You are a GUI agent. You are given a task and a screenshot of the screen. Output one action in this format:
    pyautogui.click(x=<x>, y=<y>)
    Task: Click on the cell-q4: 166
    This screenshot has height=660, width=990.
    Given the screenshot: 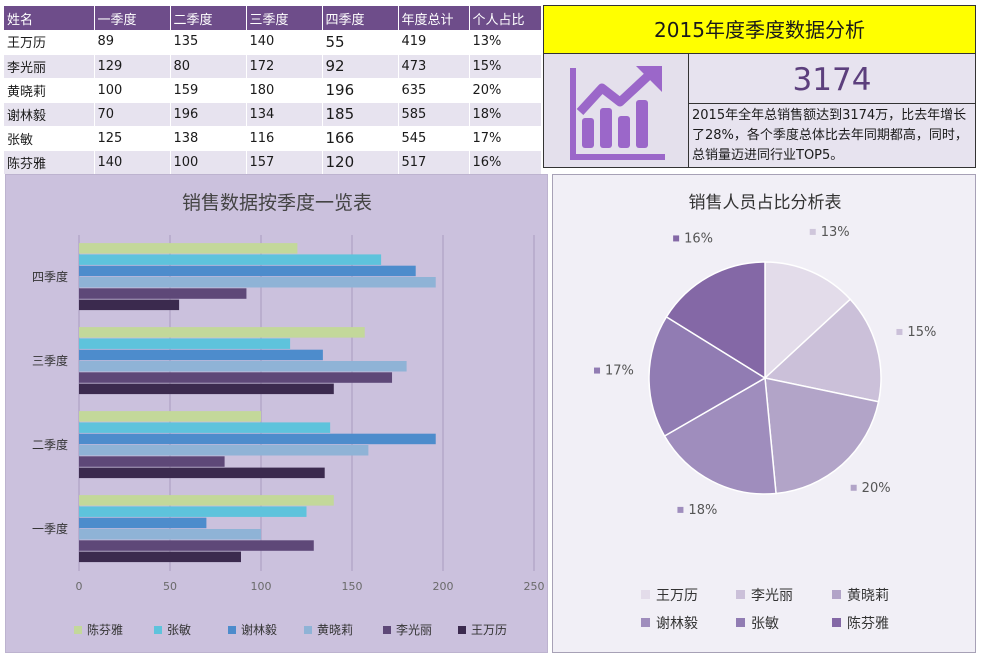 What is the action you would take?
    pyautogui.click(x=360, y=138)
    